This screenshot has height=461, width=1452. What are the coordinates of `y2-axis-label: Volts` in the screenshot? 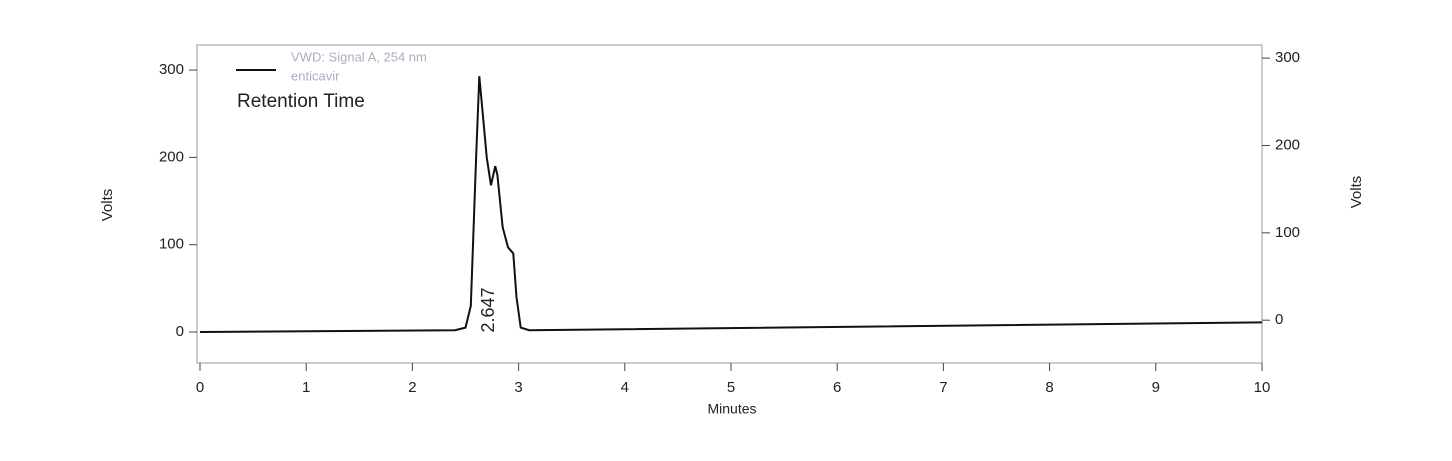 It's located at (1356, 192).